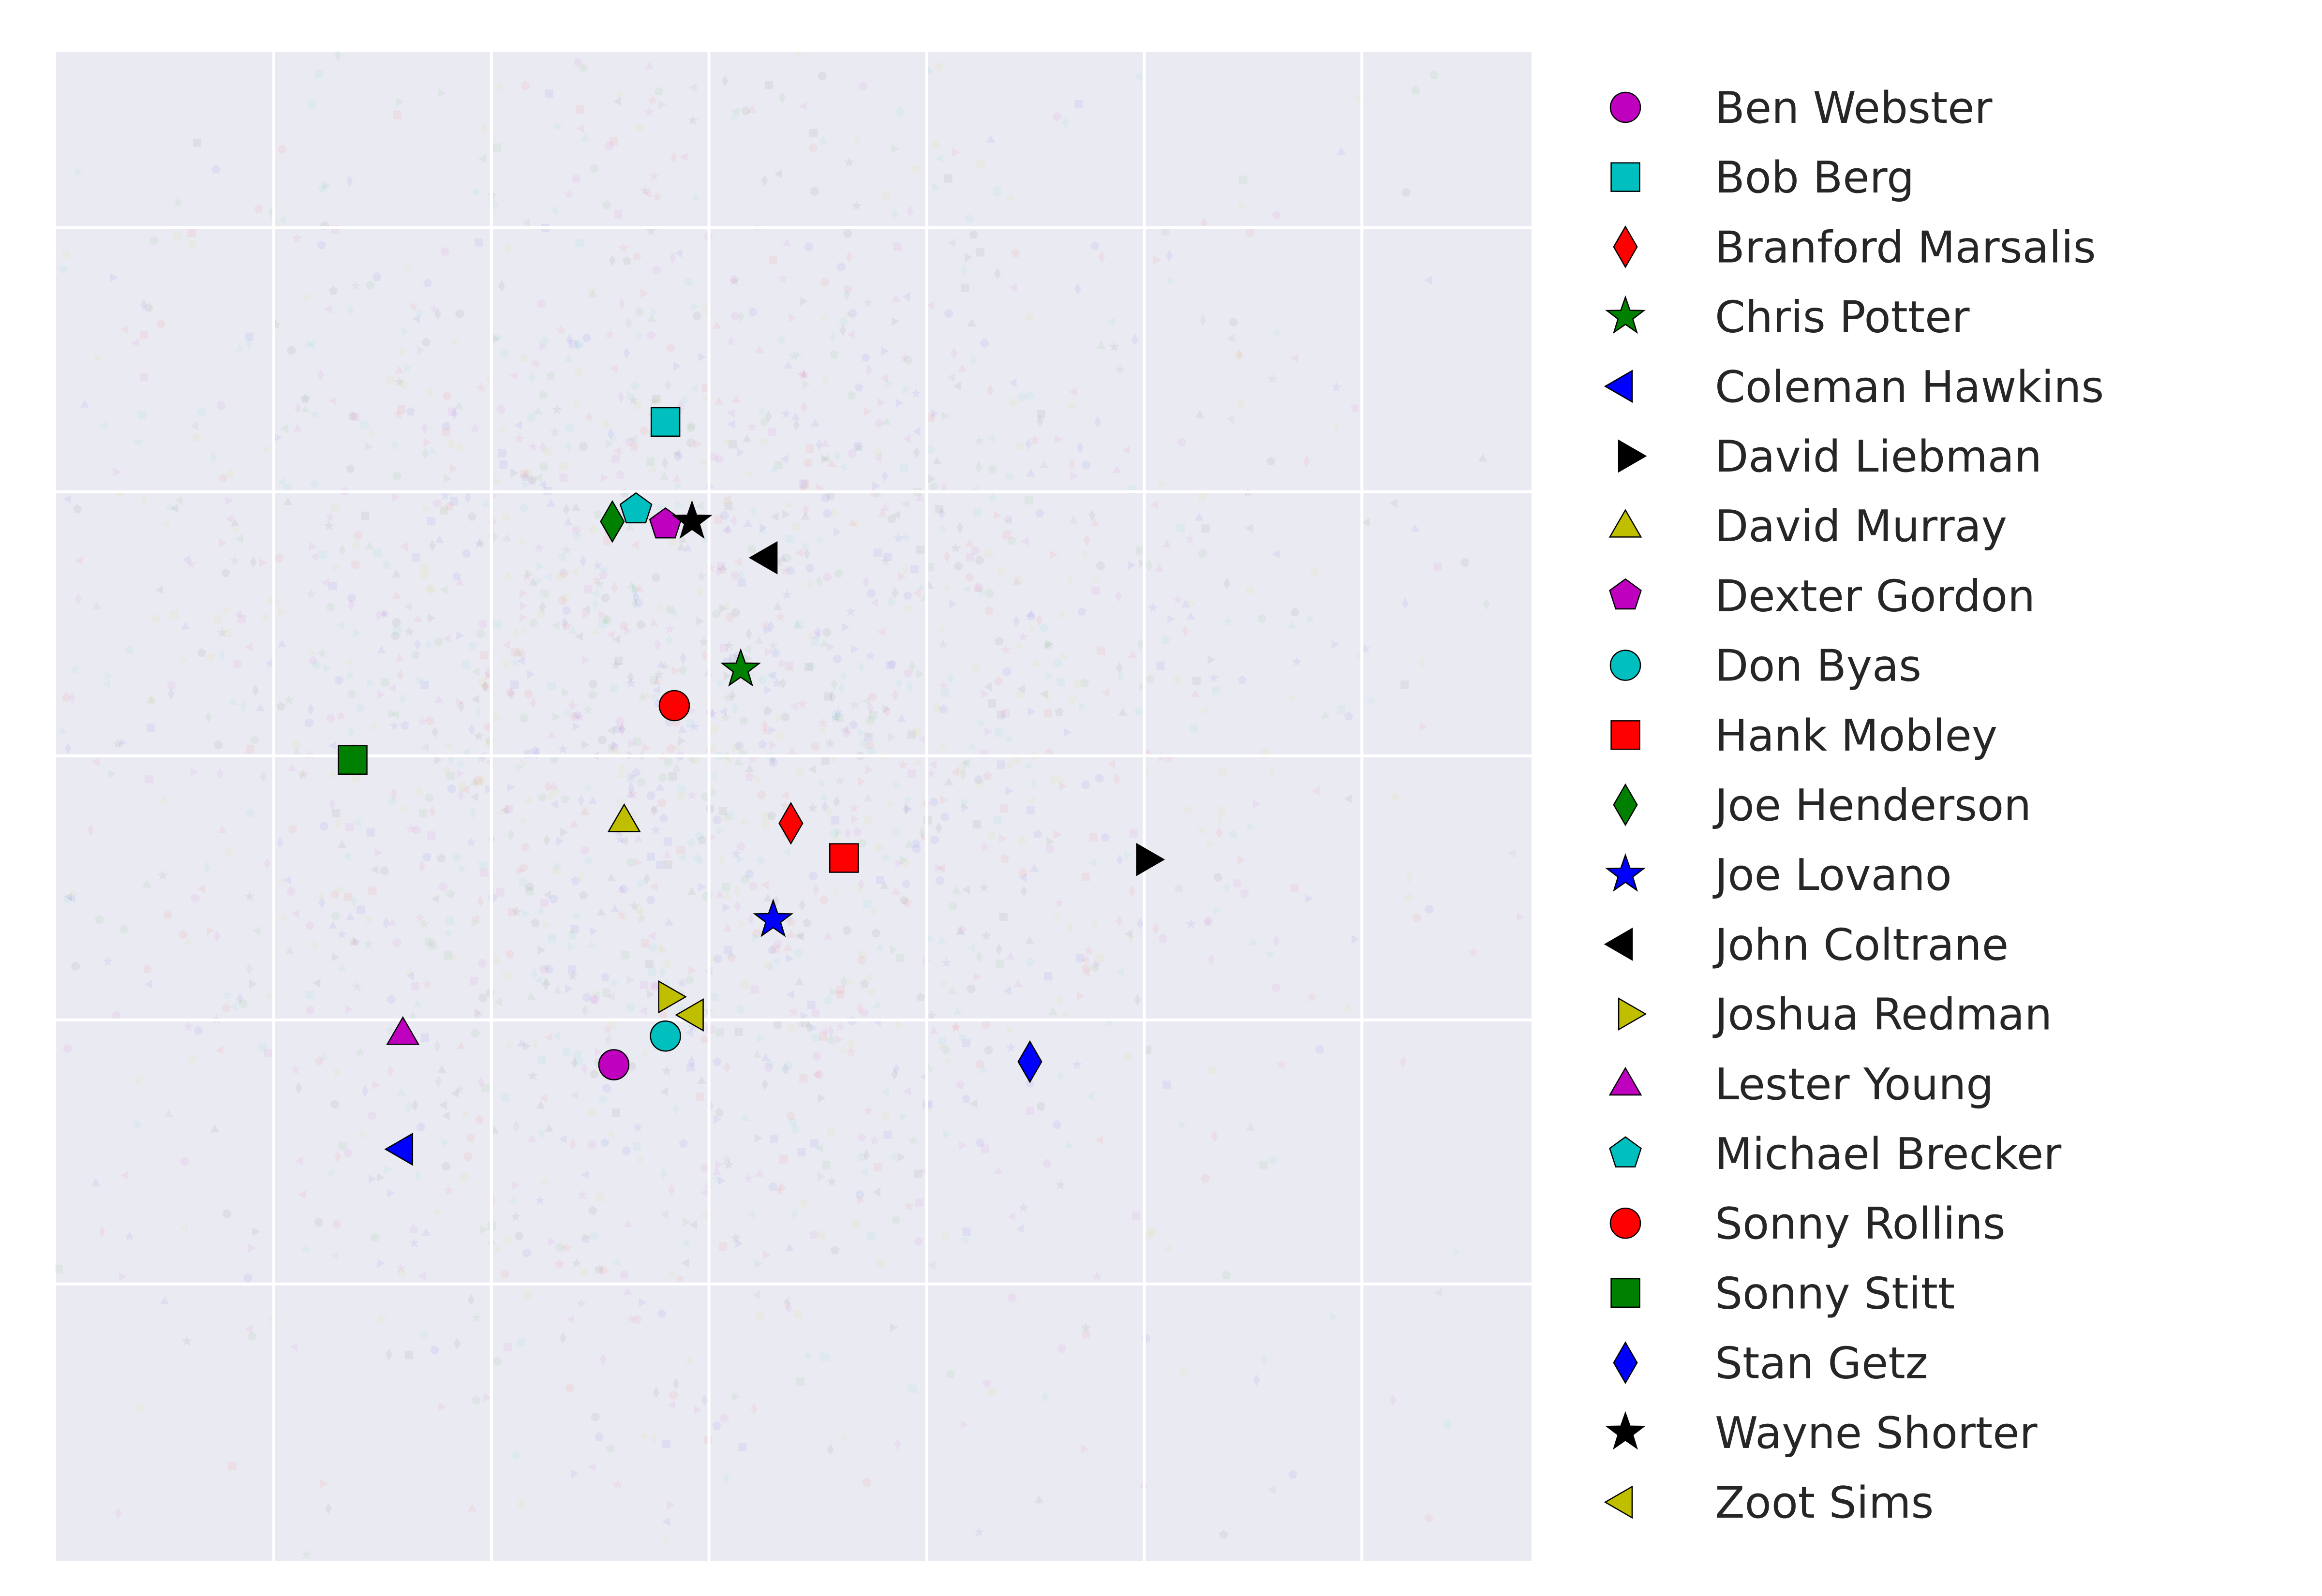 This screenshot has height=1596, width=2322. What do you see at coordinates (1625, 1293) in the screenshot?
I see `legend-marker-sonny-stitt` at bounding box center [1625, 1293].